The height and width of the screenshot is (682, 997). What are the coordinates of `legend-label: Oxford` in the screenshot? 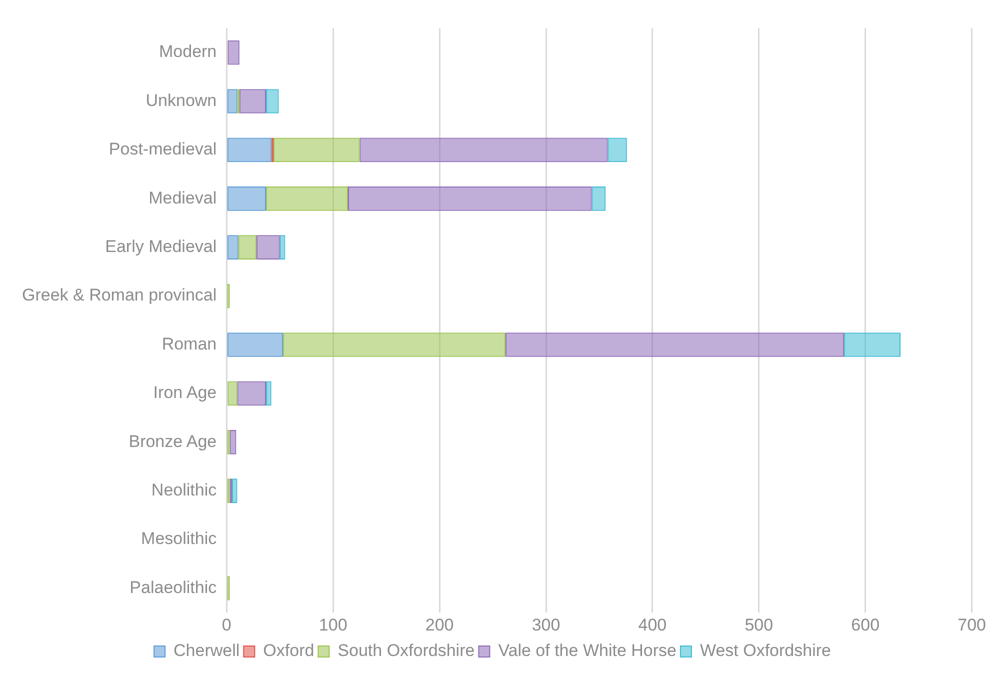 It's located at (288, 650).